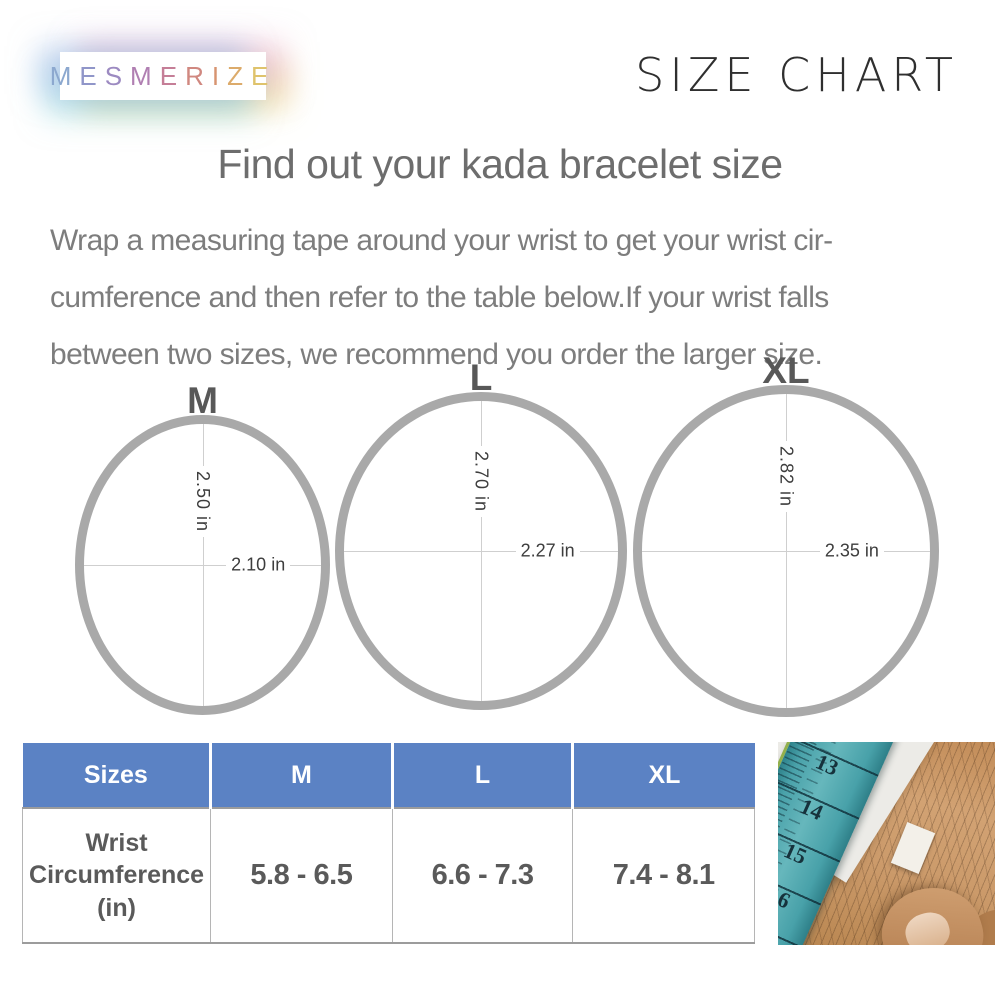 This screenshot has height=1000, width=1000. Describe the element at coordinates (198, 76) in the screenshot. I see `brand-letter-5: R` at that location.